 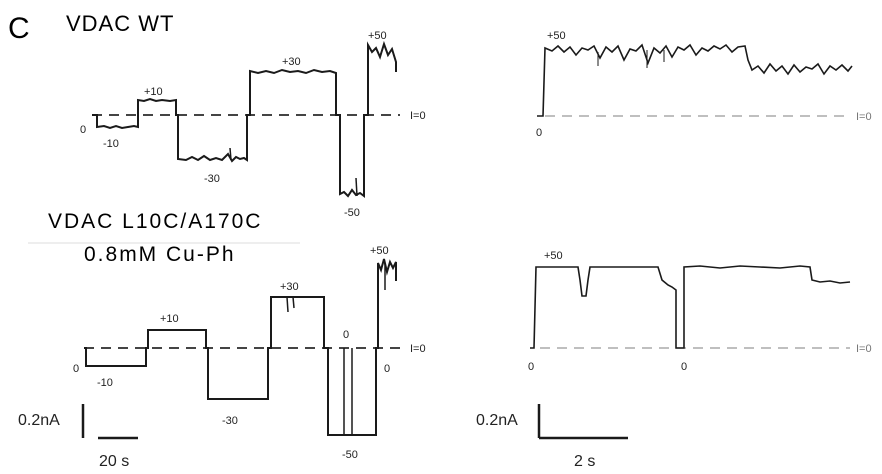 What do you see at coordinates (552, 437) in the screenshot?
I see `scale-bar-right: 0.2nA 2 s` at bounding box center [552, 437].